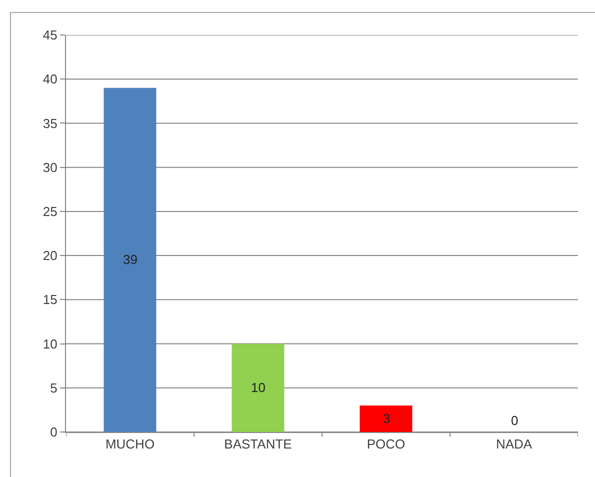  Describe the element at coordinates (54, 388) in the screenshot. I see `y-tick-label: 5` at that location.